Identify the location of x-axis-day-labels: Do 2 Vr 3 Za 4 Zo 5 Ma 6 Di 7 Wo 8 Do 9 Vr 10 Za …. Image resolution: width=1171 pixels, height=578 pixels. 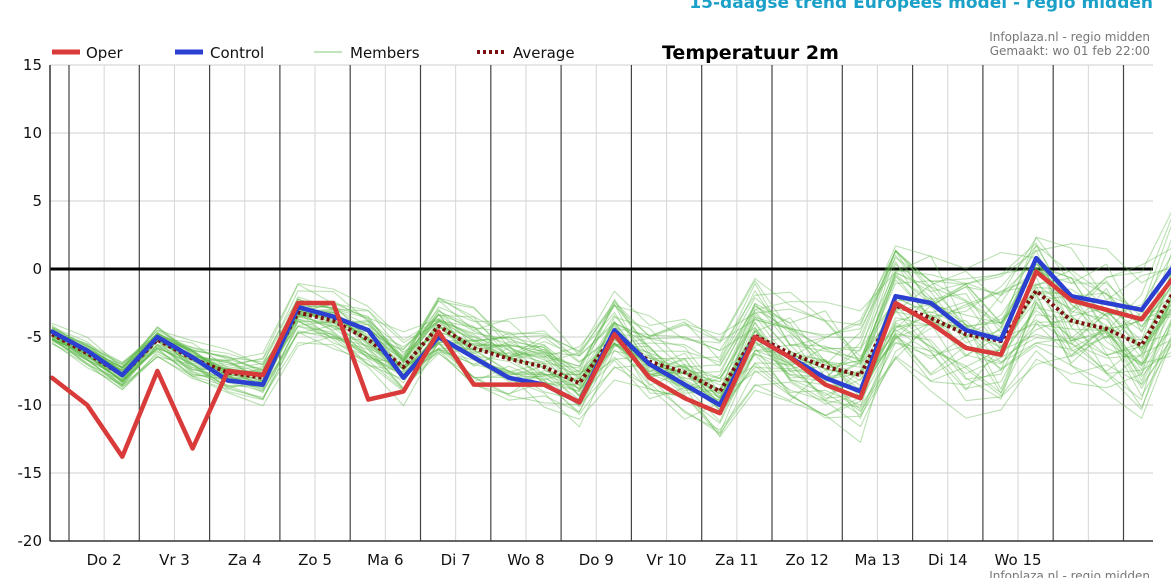
(564, 560).